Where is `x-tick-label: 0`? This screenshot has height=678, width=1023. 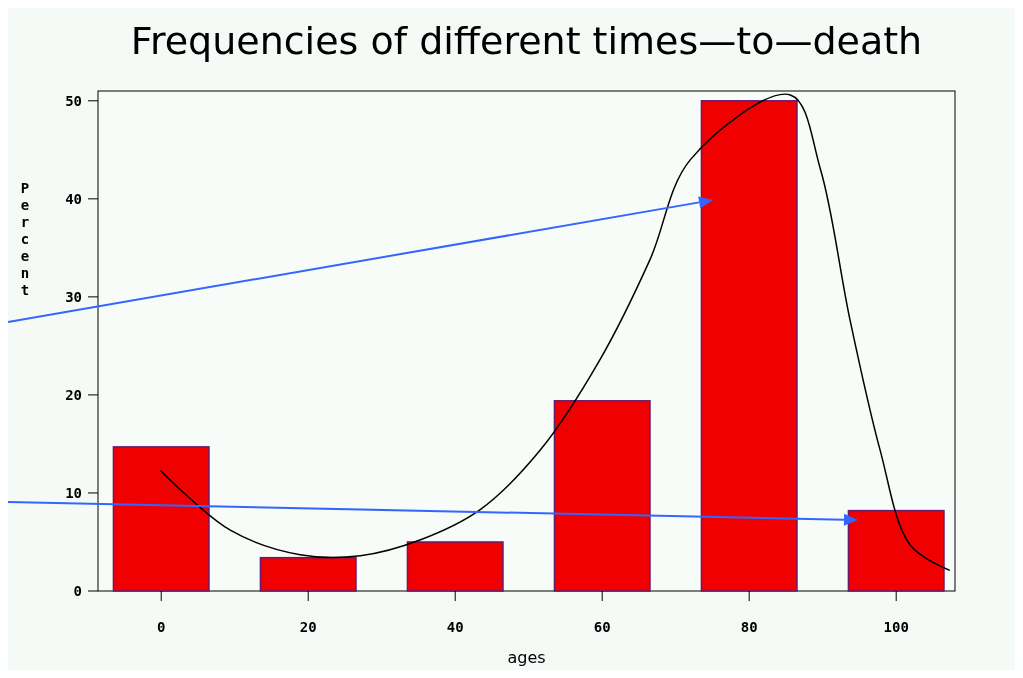
x-tick-label: 0 is located at coordinates (161, 627).